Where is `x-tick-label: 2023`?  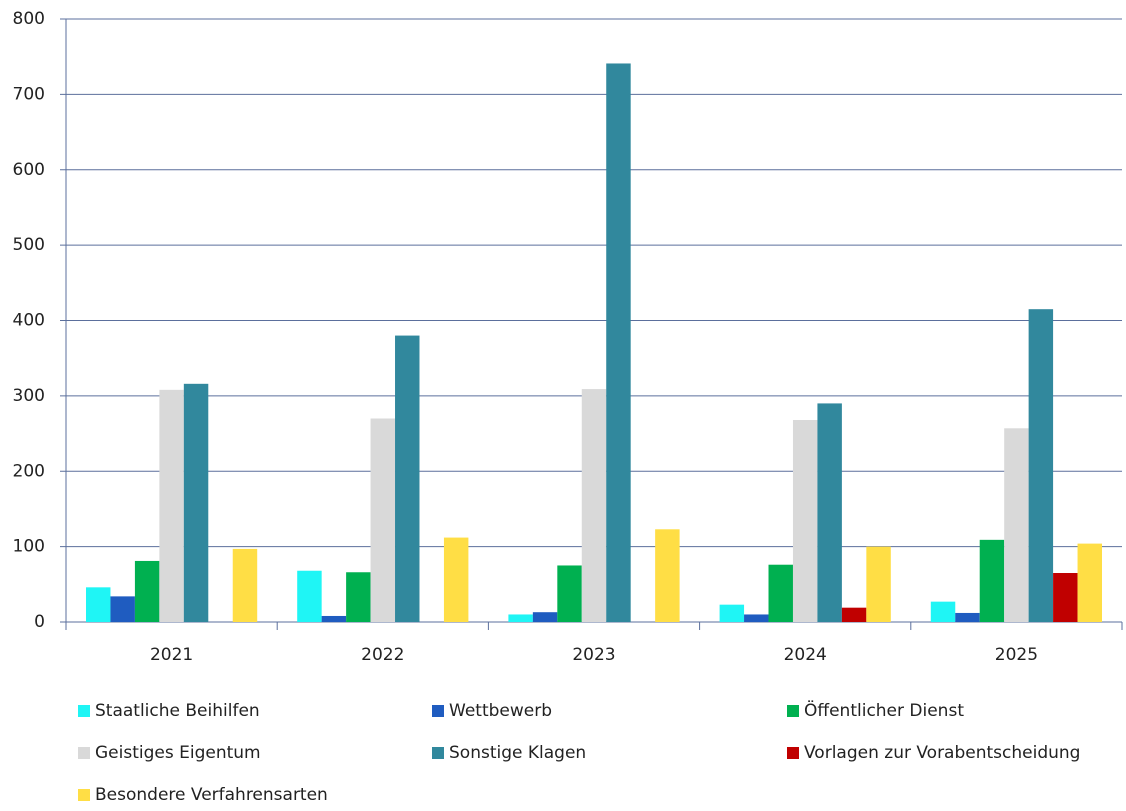
x-tick-label: 2023 is located at coordinates (593, 655).